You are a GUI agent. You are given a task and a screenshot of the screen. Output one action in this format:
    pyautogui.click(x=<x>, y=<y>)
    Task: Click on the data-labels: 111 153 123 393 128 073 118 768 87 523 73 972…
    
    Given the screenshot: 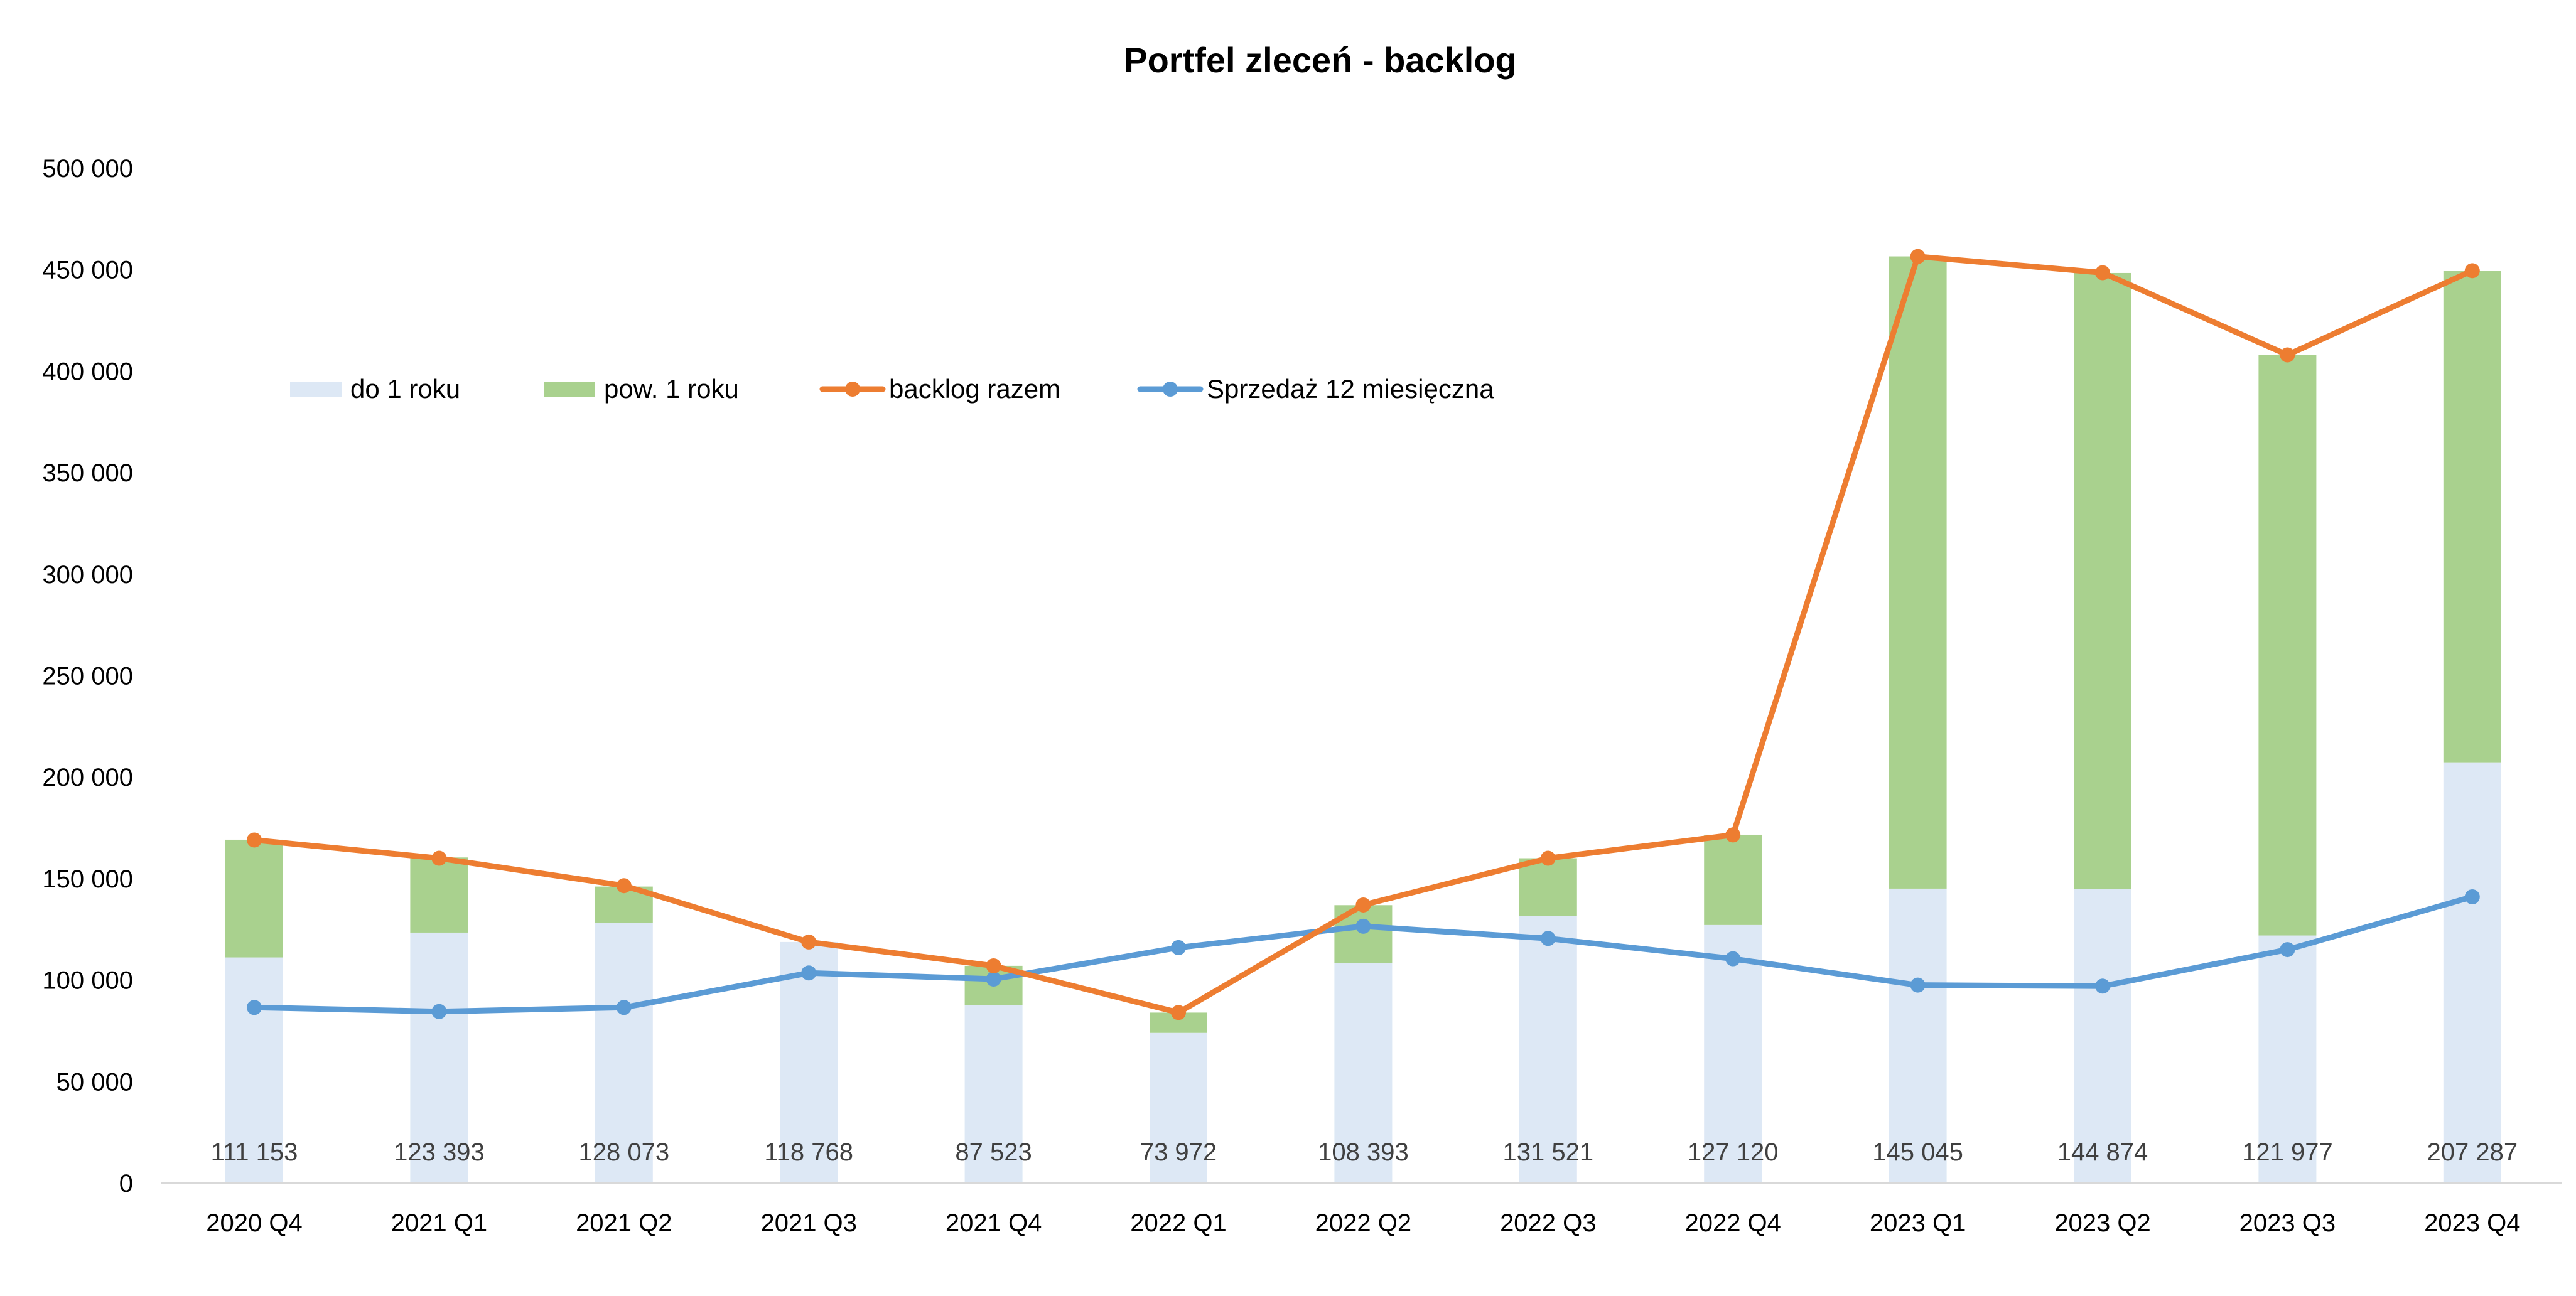 What is the action you would take?
    pyautogui.click(x=1364, y=1152)
    